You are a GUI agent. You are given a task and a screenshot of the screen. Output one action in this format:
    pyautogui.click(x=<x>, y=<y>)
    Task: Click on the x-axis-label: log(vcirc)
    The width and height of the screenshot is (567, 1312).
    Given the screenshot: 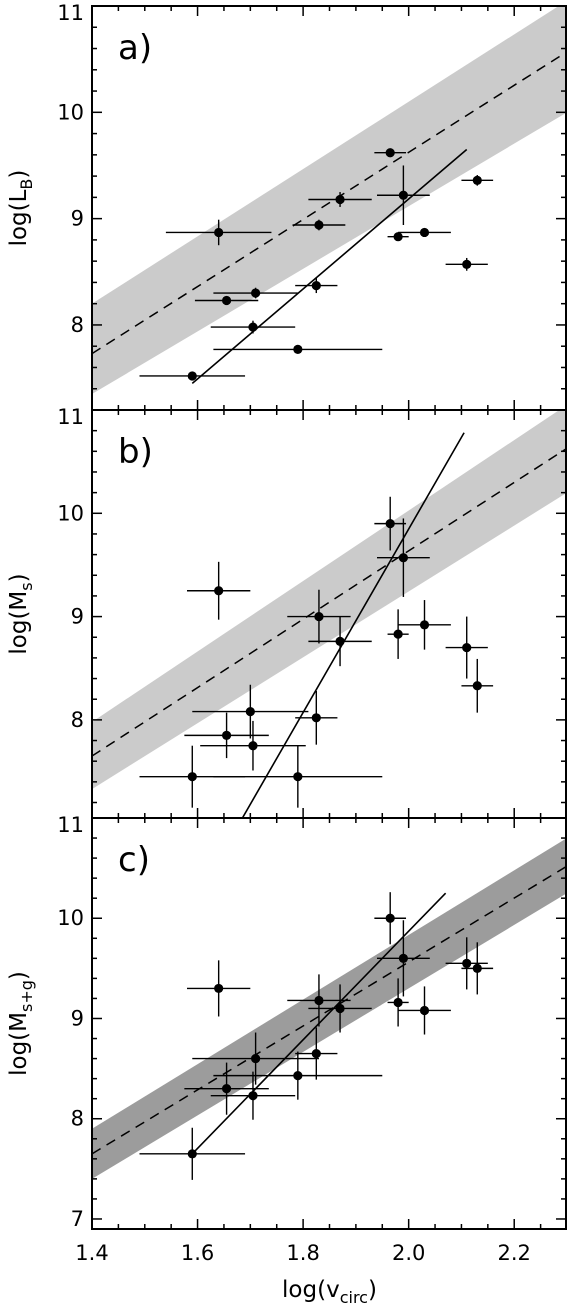 What is the action you would take?
    pyautogui.click(x=329, y=1292)
    